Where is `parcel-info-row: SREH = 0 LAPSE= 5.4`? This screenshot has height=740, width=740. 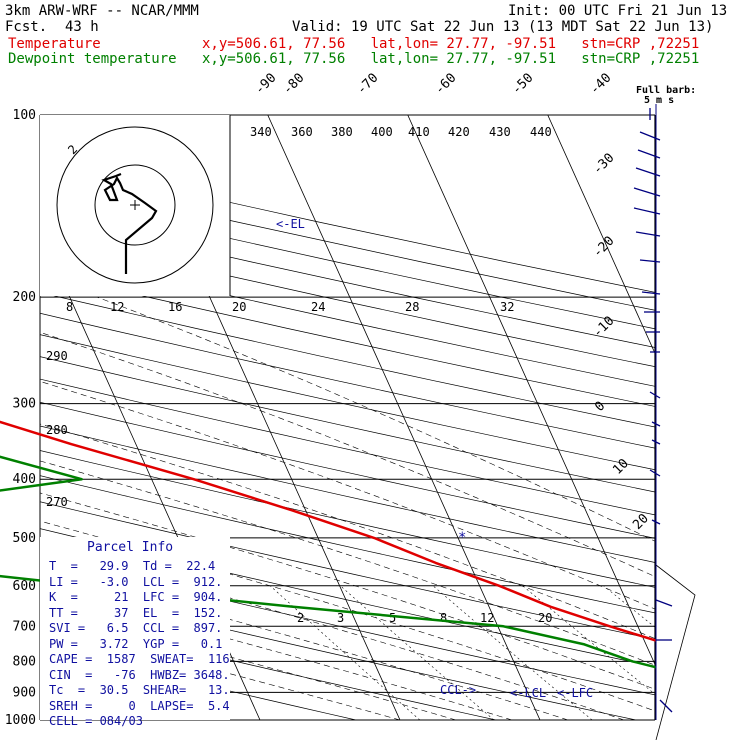
parcel-info-row: SREH = 0 LAPSE= 5.4 is located at coordinates (139, 705).